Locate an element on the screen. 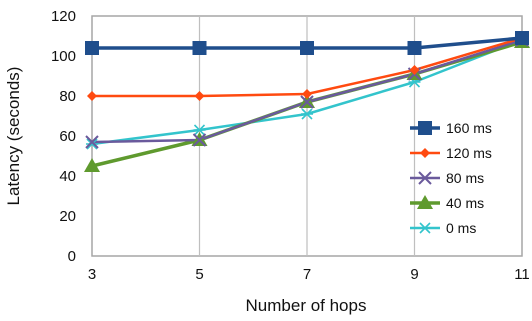  y-axis-title: Latency (seconds) is located at coordinates (13, 136).